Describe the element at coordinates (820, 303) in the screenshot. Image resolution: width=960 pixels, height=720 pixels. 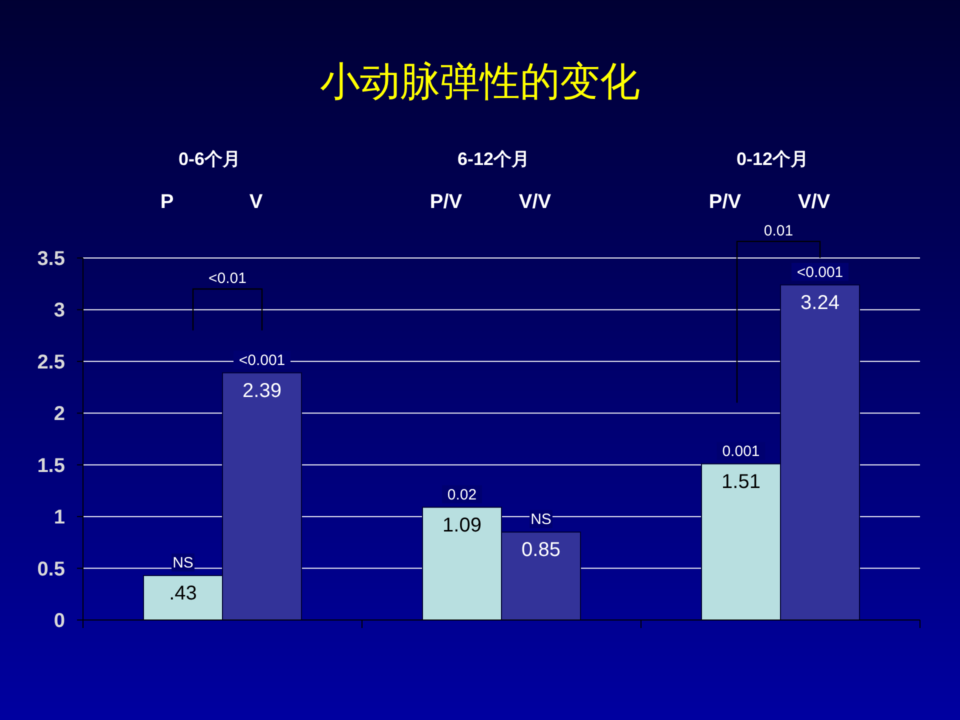
I see `data-label: 3.24` at that location.